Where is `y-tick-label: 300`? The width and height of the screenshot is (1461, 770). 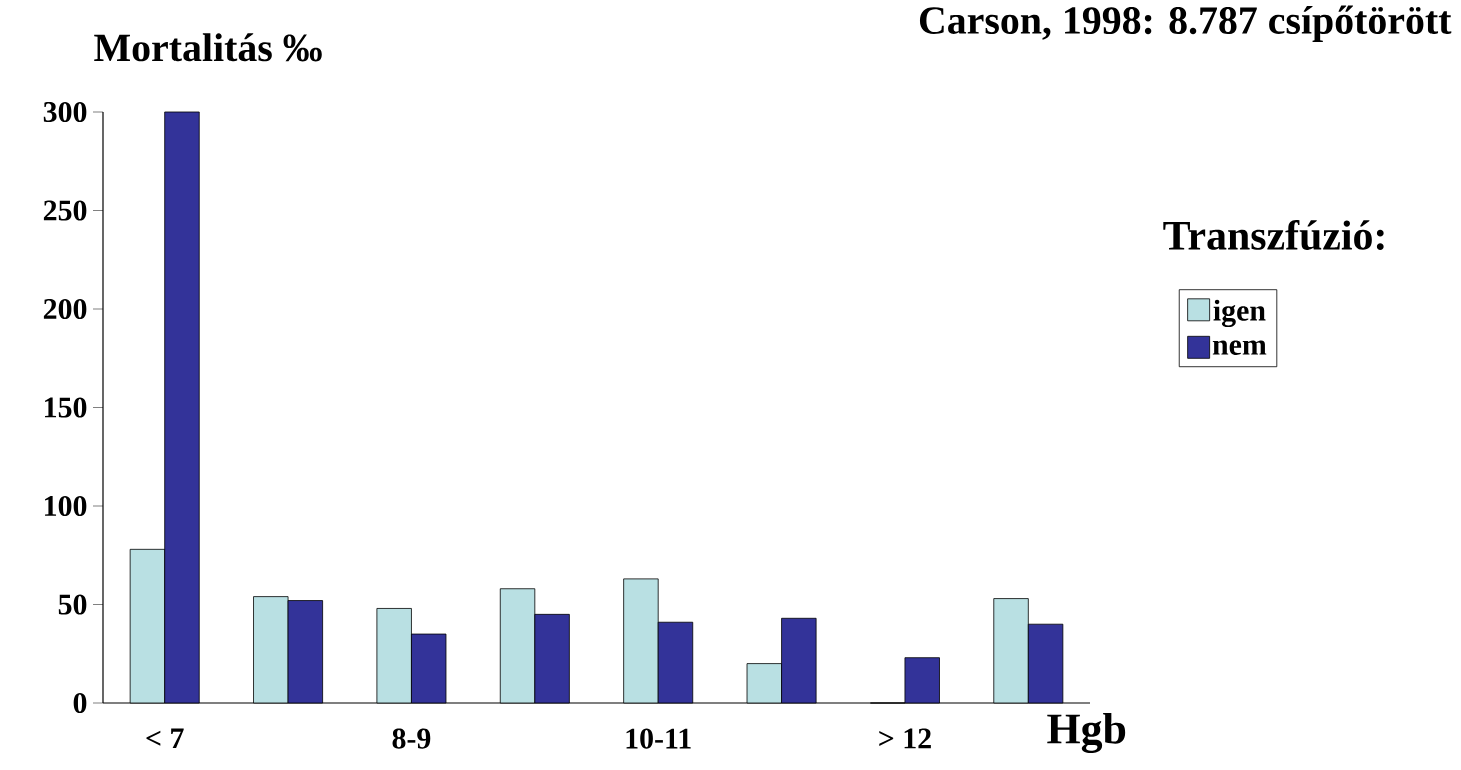
y-tick-label: 300 is located at coordinates (65, 112).